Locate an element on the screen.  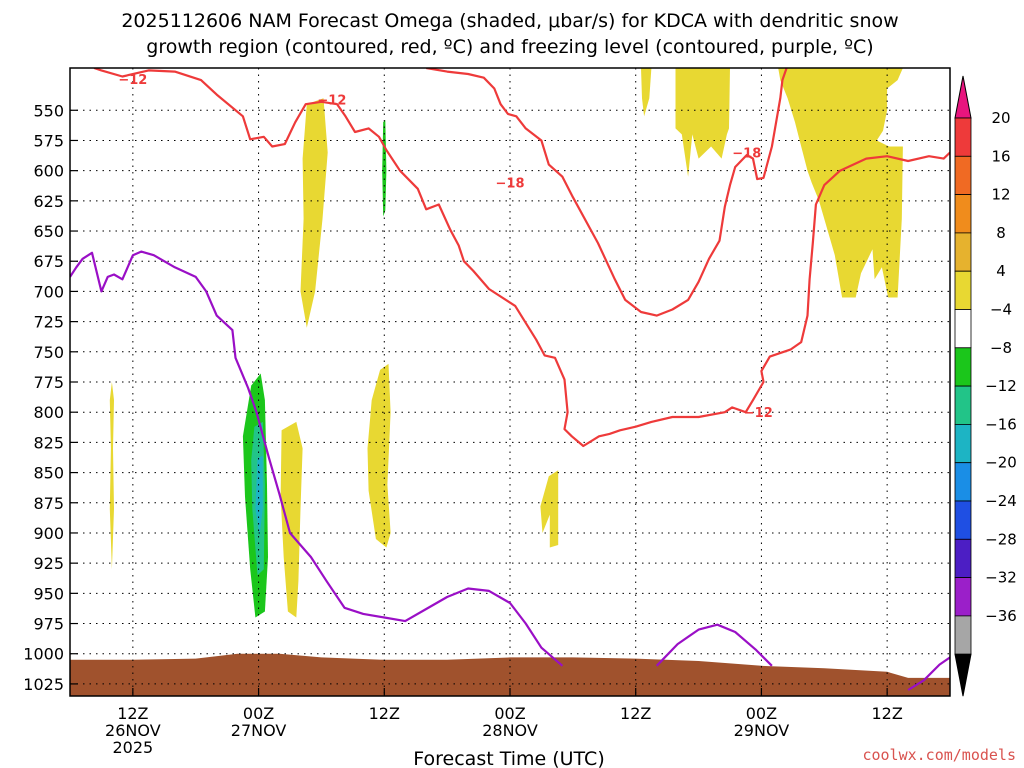
colorbar-label: −16 is located at coordinates (1001, 424).